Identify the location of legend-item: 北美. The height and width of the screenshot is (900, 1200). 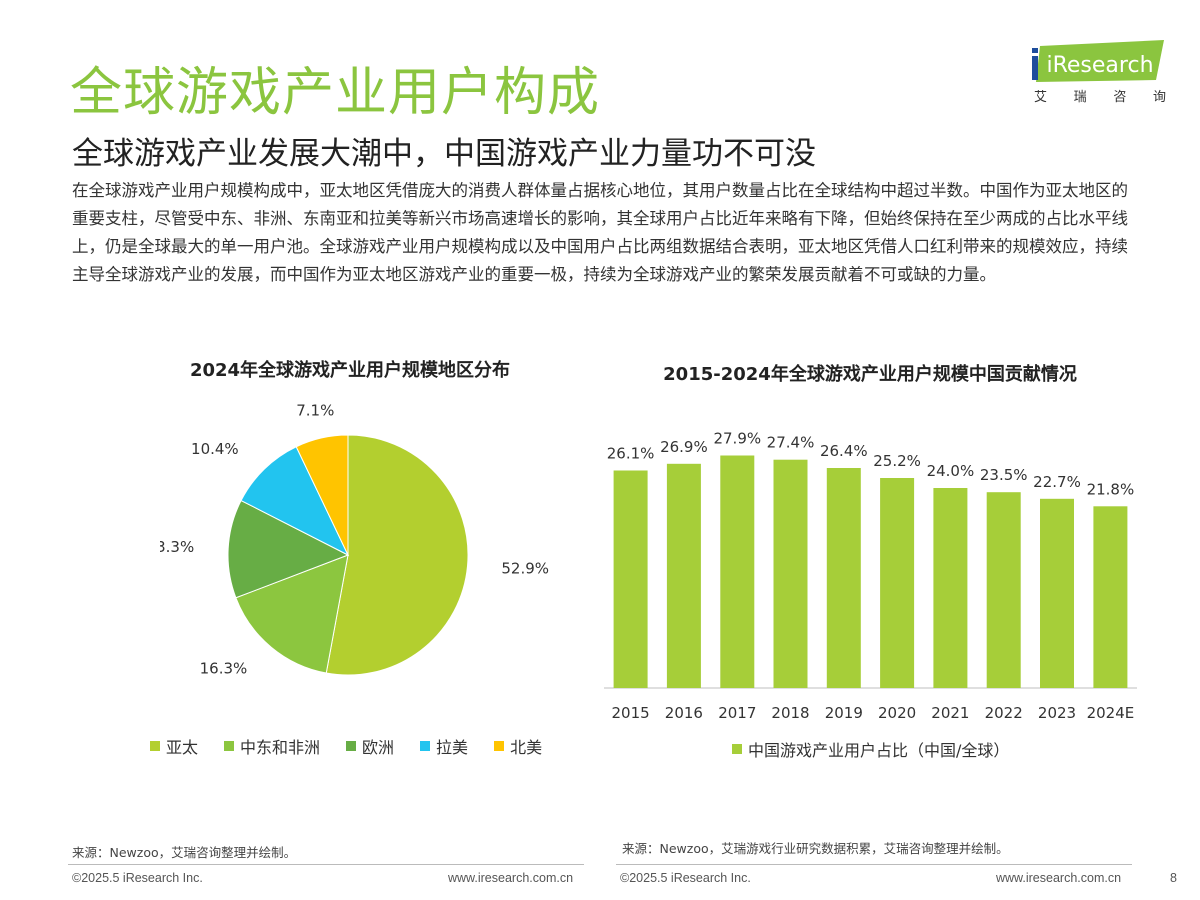
(518, 746).